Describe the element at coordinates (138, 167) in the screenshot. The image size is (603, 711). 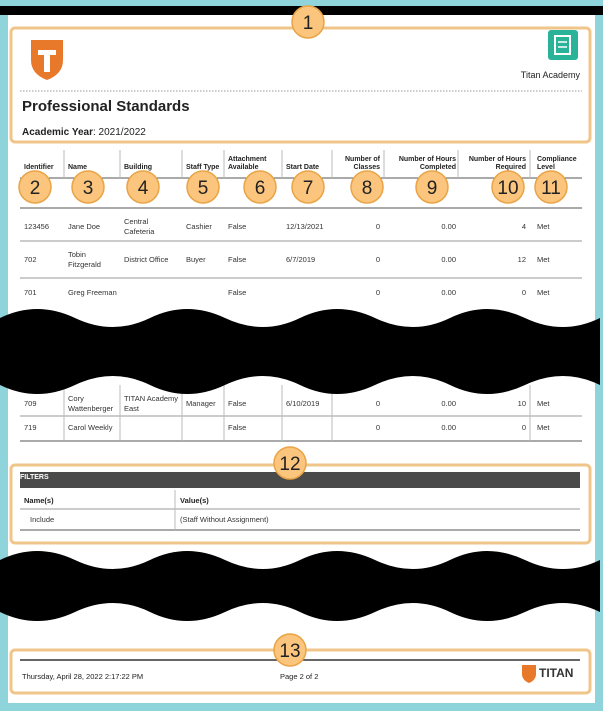
I see `column-header: Building` at that location.